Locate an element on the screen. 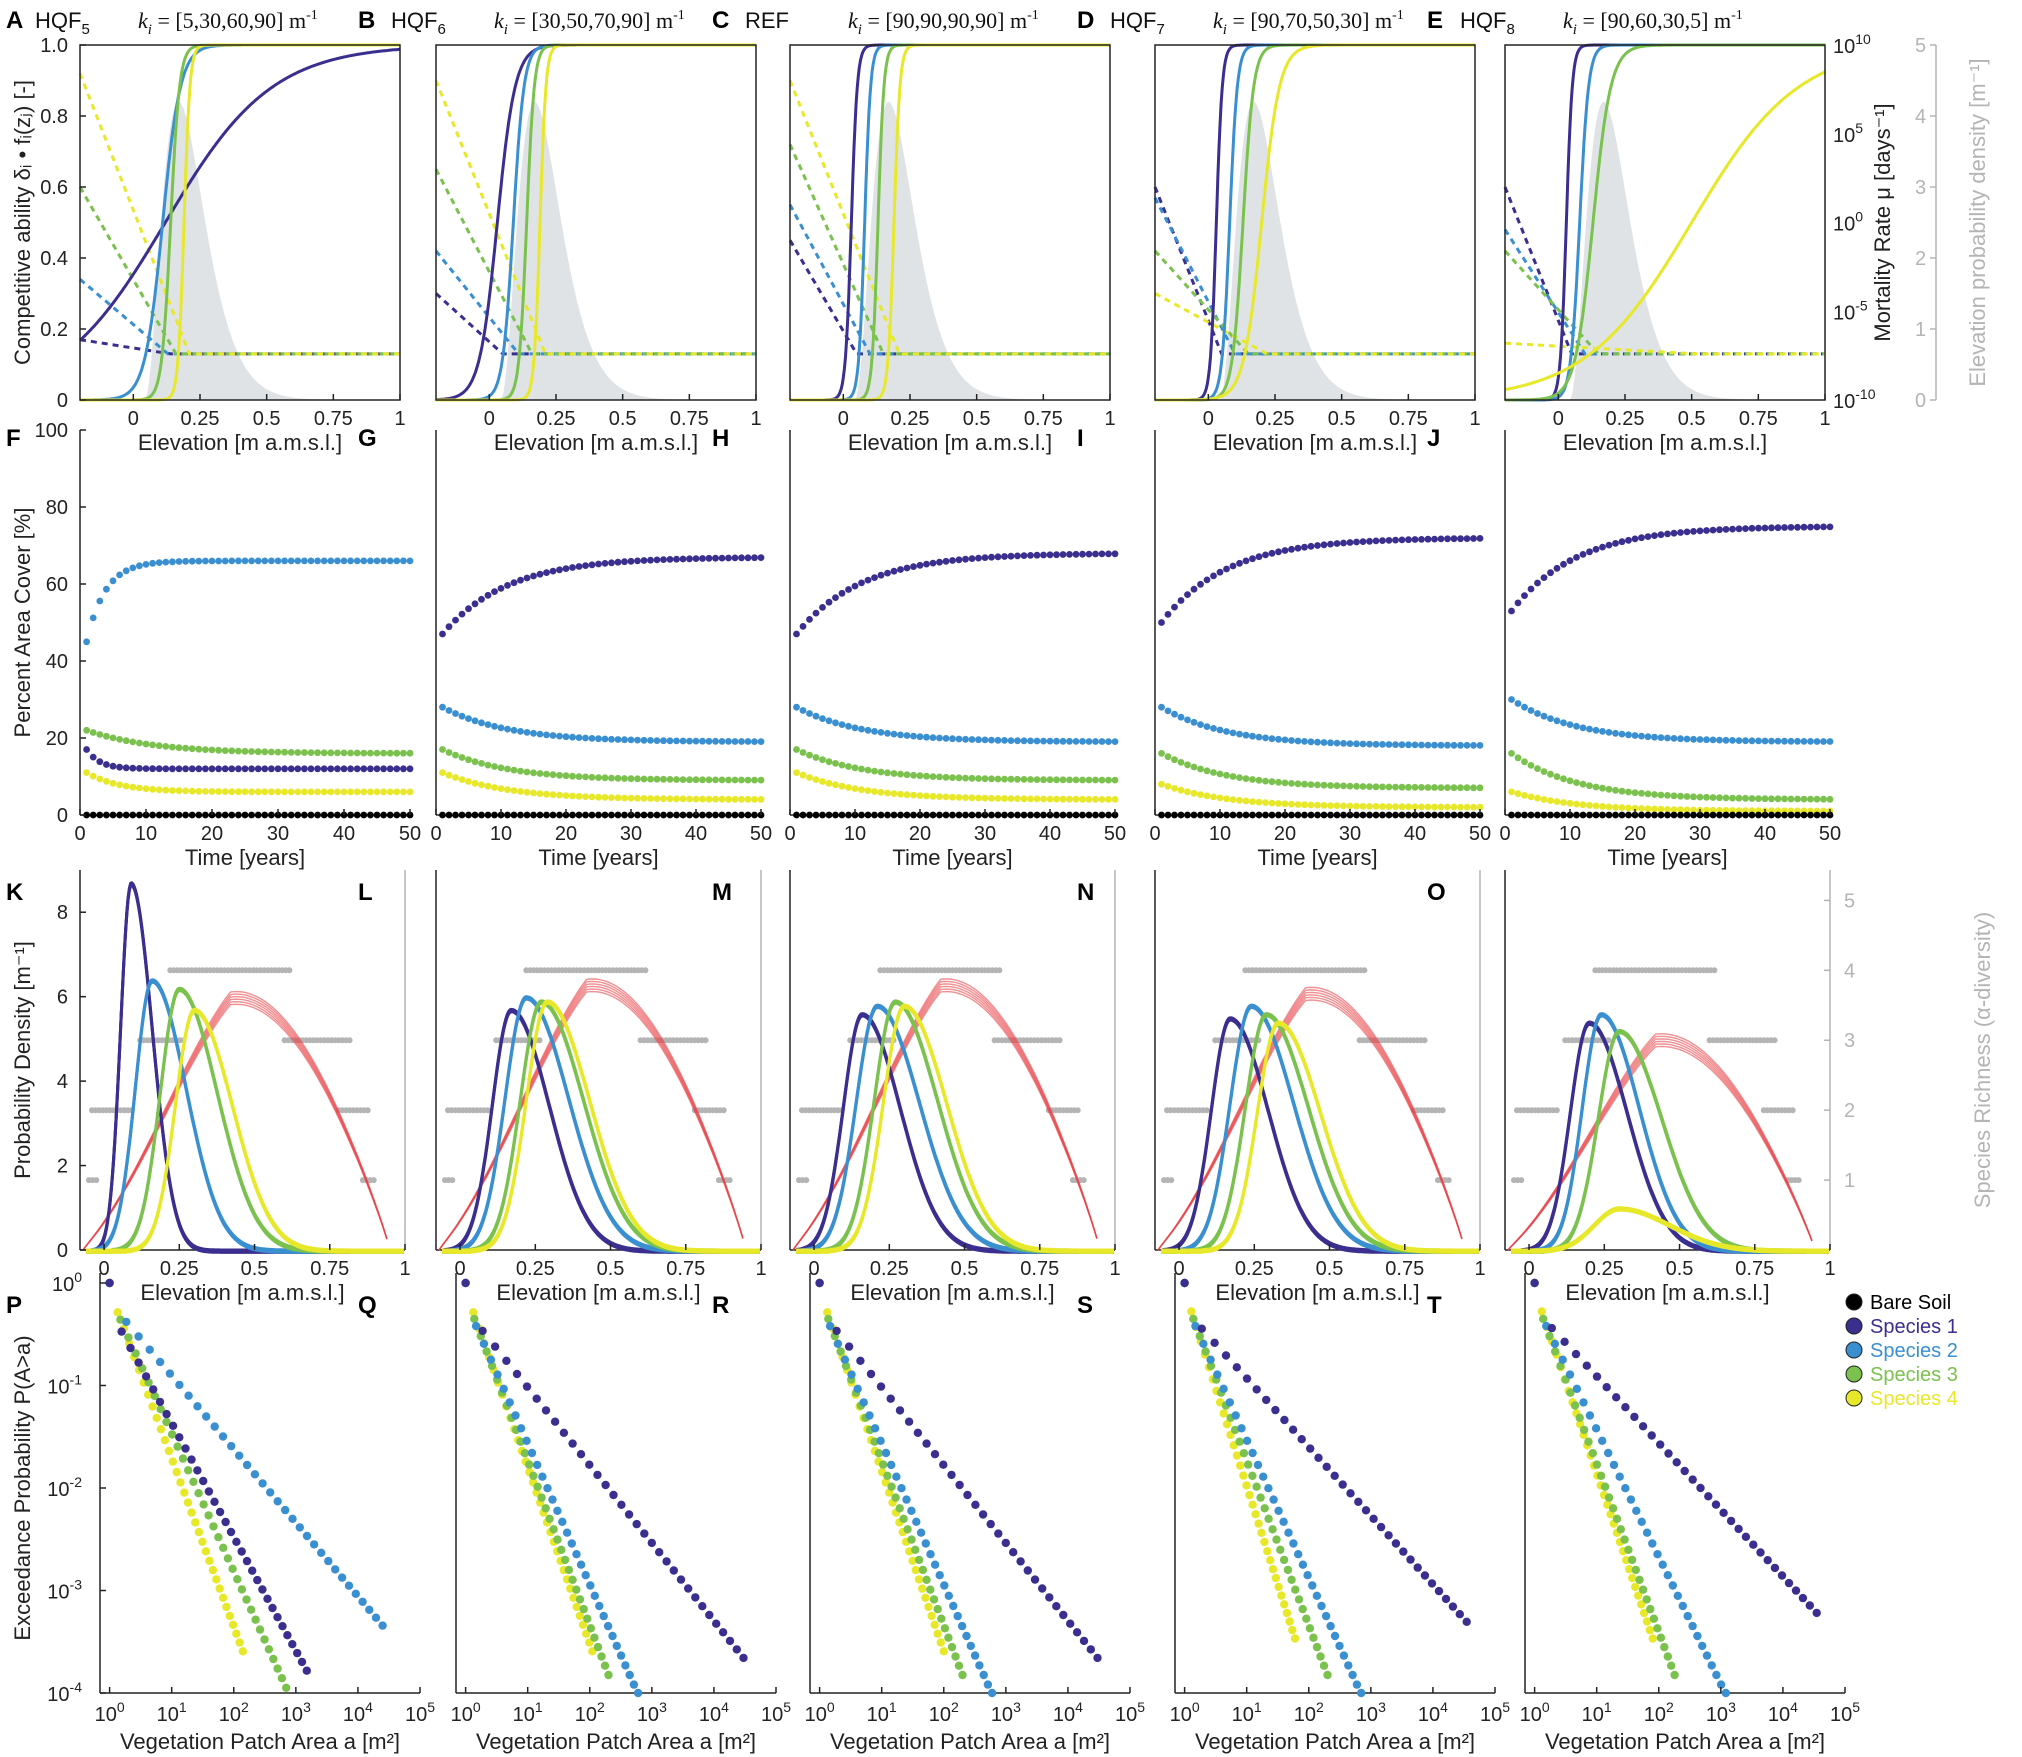  panel-label: S is located at coordinates (1085, 1305).